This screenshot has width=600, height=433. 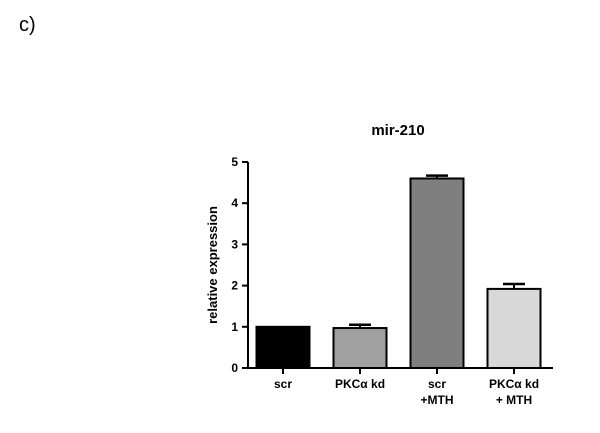 I want to click on x-tick-label-line2: +MTH, so click(x=437, y=400).